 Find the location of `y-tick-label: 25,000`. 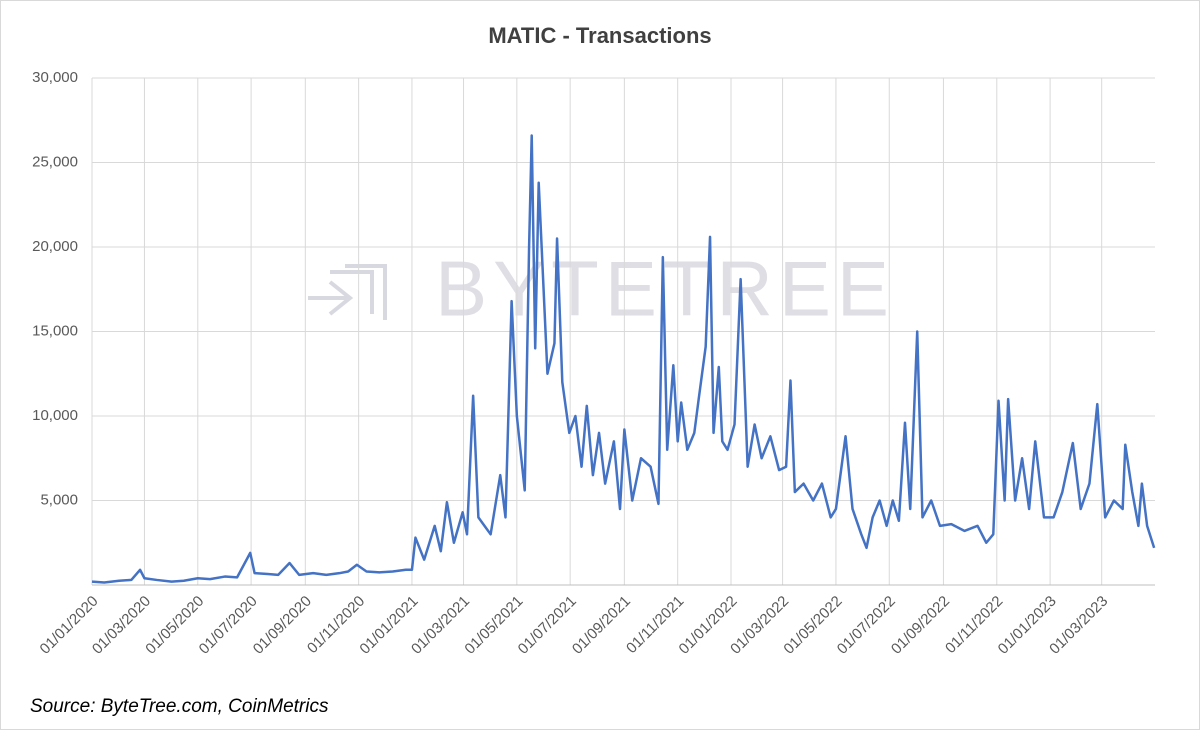

y-tick-label: 25,000 is located at coordinates (55, 161).